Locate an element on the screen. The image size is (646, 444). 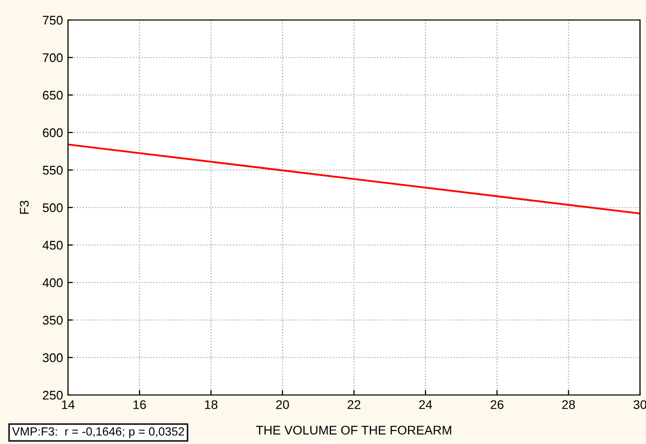
y-axis-title: F3 is located at coordinates (24, 207).